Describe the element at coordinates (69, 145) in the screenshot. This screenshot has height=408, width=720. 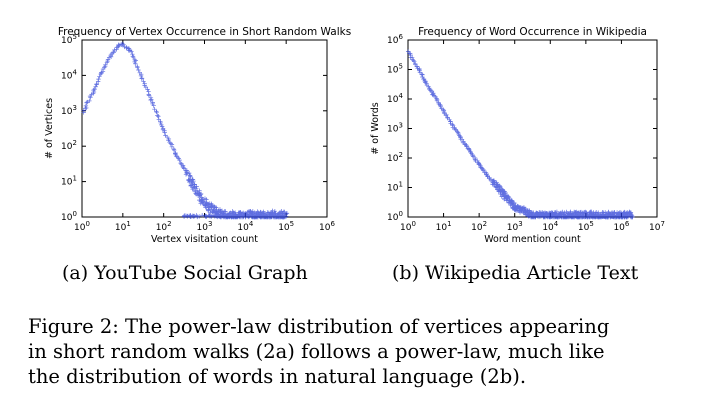
I see `y-tick-label: 10²` at that location.